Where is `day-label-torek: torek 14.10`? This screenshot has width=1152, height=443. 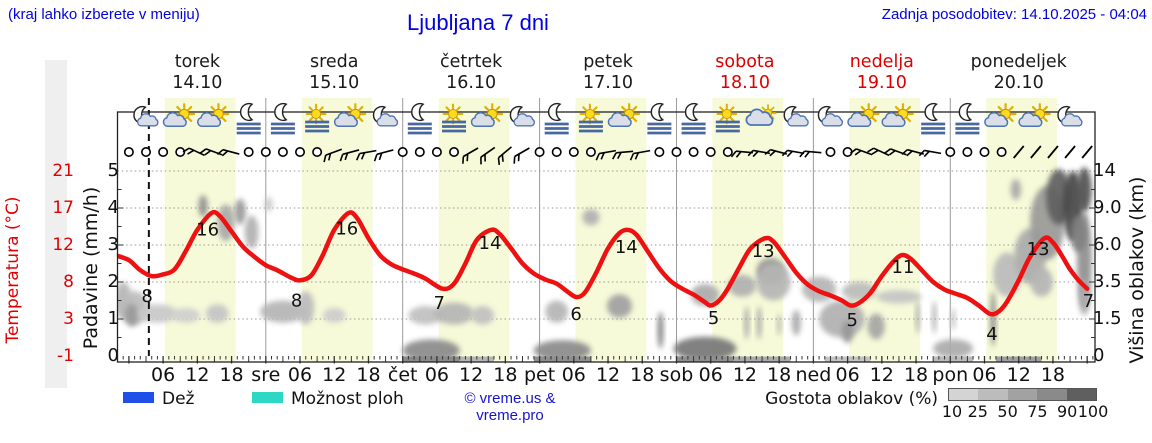
day-label-torek: torek 14.10 is located at coordinates (197, 73).